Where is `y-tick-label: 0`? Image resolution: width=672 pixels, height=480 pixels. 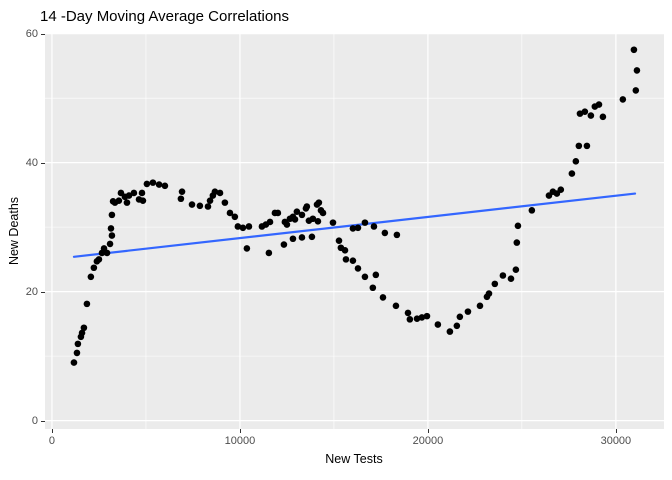 y-tick-label: 0 is located at coordinates (34, 420).